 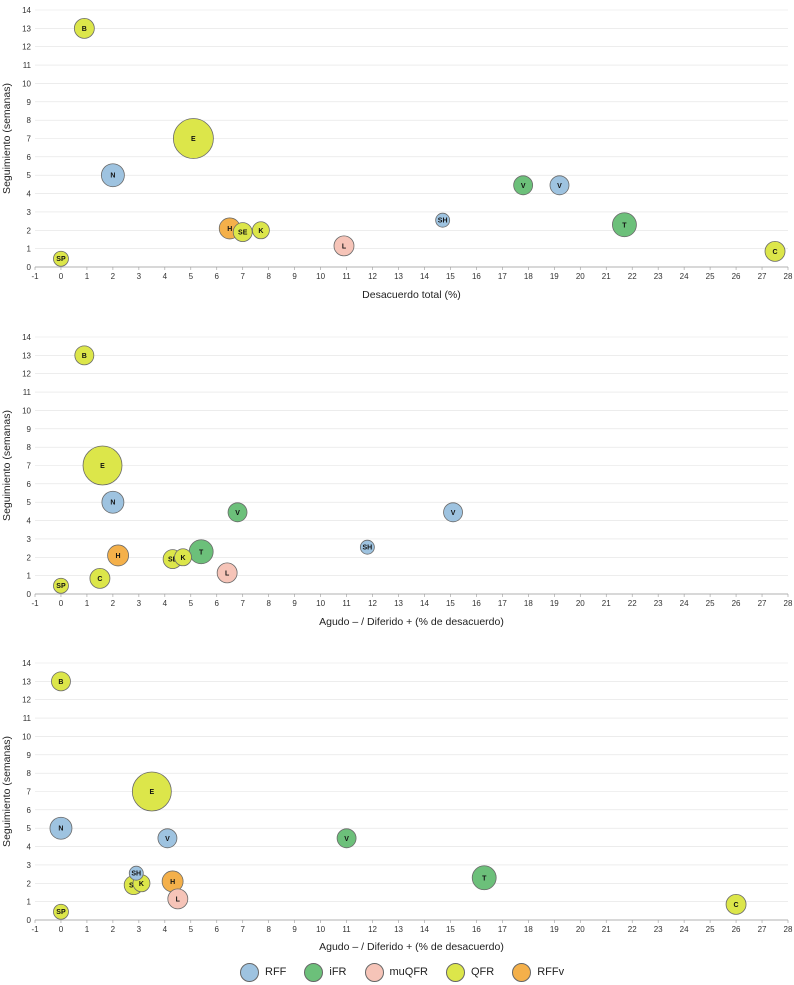 I want to click on legend-item-iFR: iFR, so click(x=325, y=972).